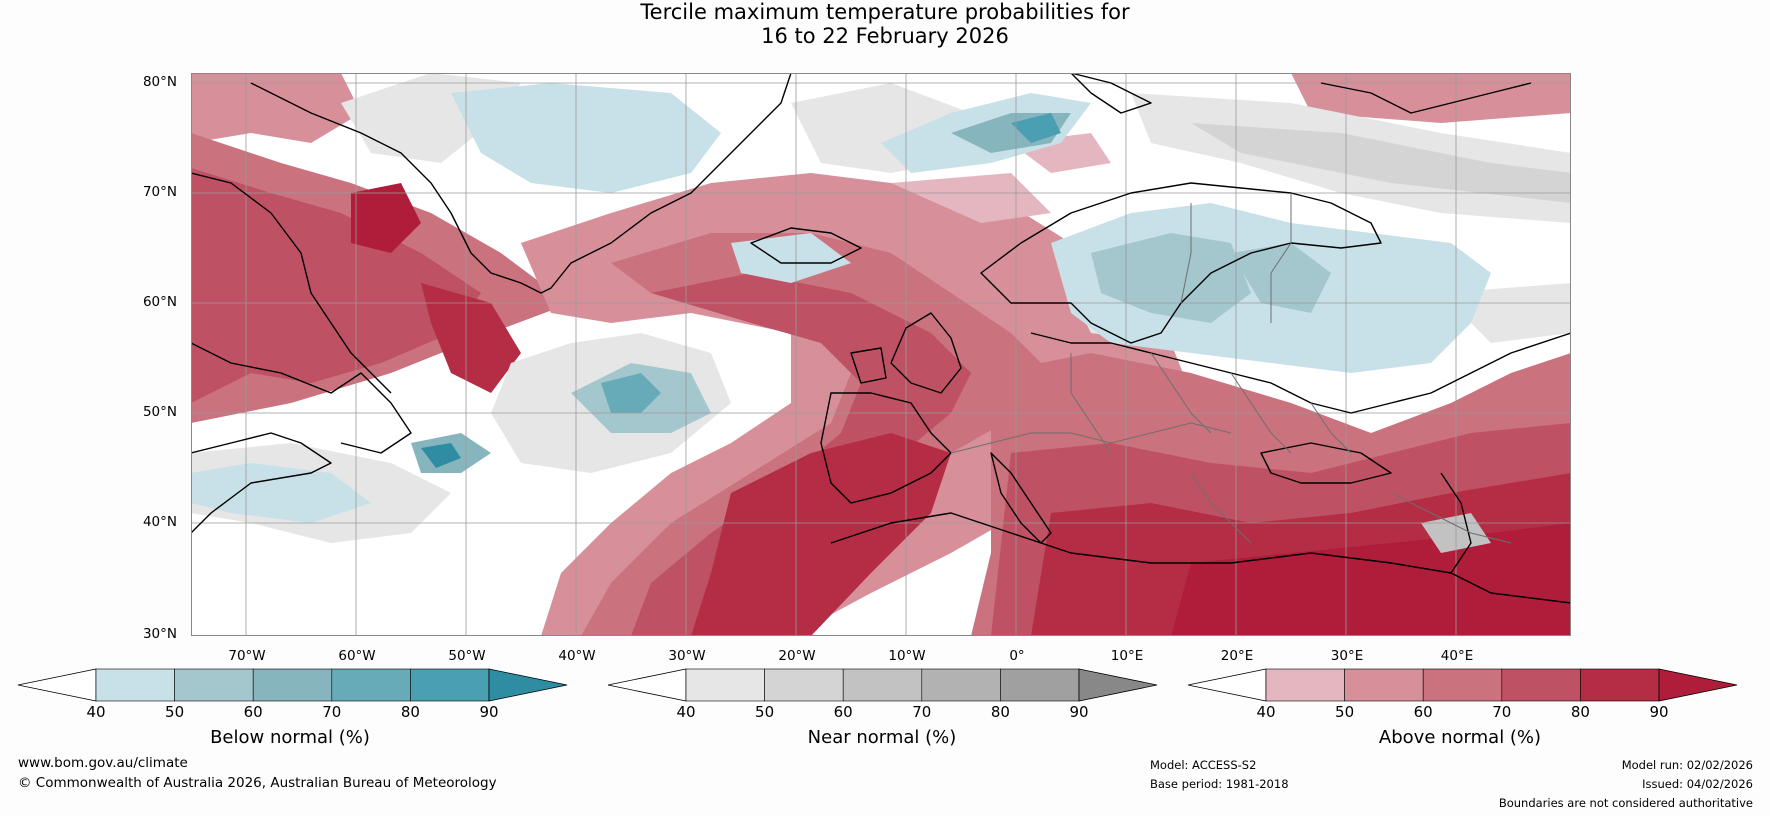  What do you see at coordinates (1659, 712) in the screenshot?
I see `colorbar-above-tick: 90` at bounding box center [1659, 712].